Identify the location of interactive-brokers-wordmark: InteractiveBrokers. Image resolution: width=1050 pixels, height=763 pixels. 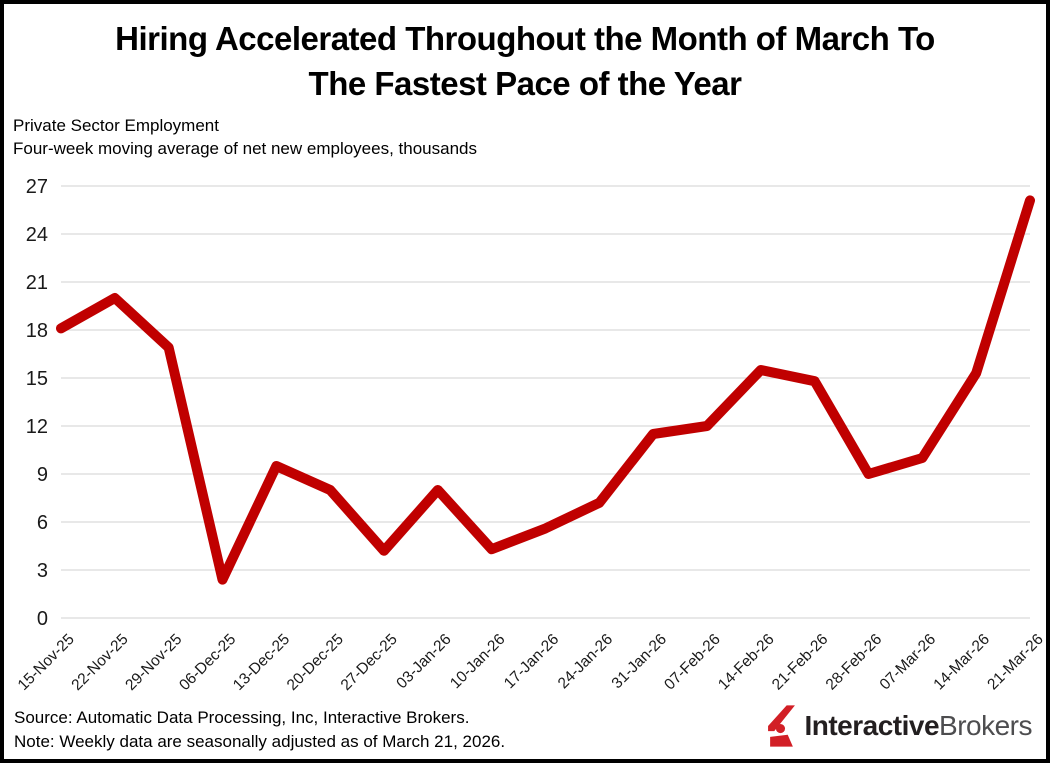
(918, 726).